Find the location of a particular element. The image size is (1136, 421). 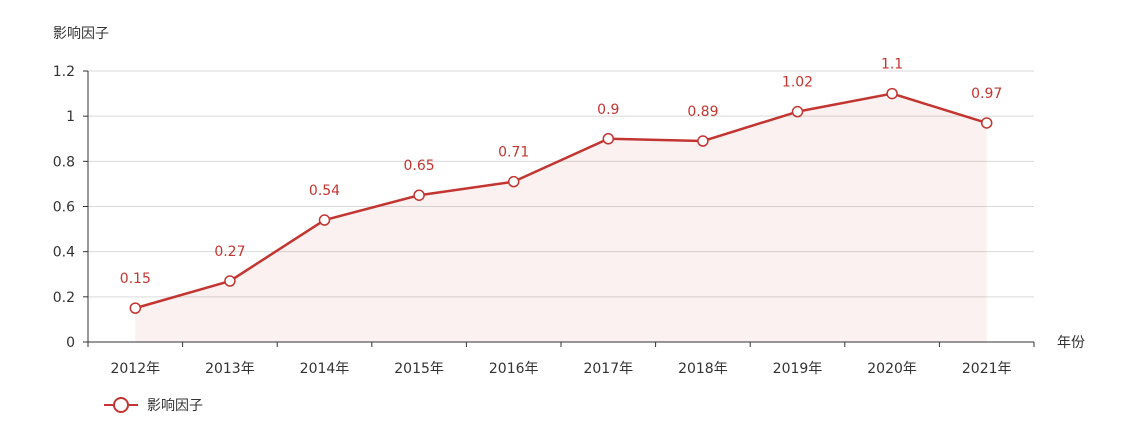

legend-label: 影响因子 is located at coordinates (175, 406).